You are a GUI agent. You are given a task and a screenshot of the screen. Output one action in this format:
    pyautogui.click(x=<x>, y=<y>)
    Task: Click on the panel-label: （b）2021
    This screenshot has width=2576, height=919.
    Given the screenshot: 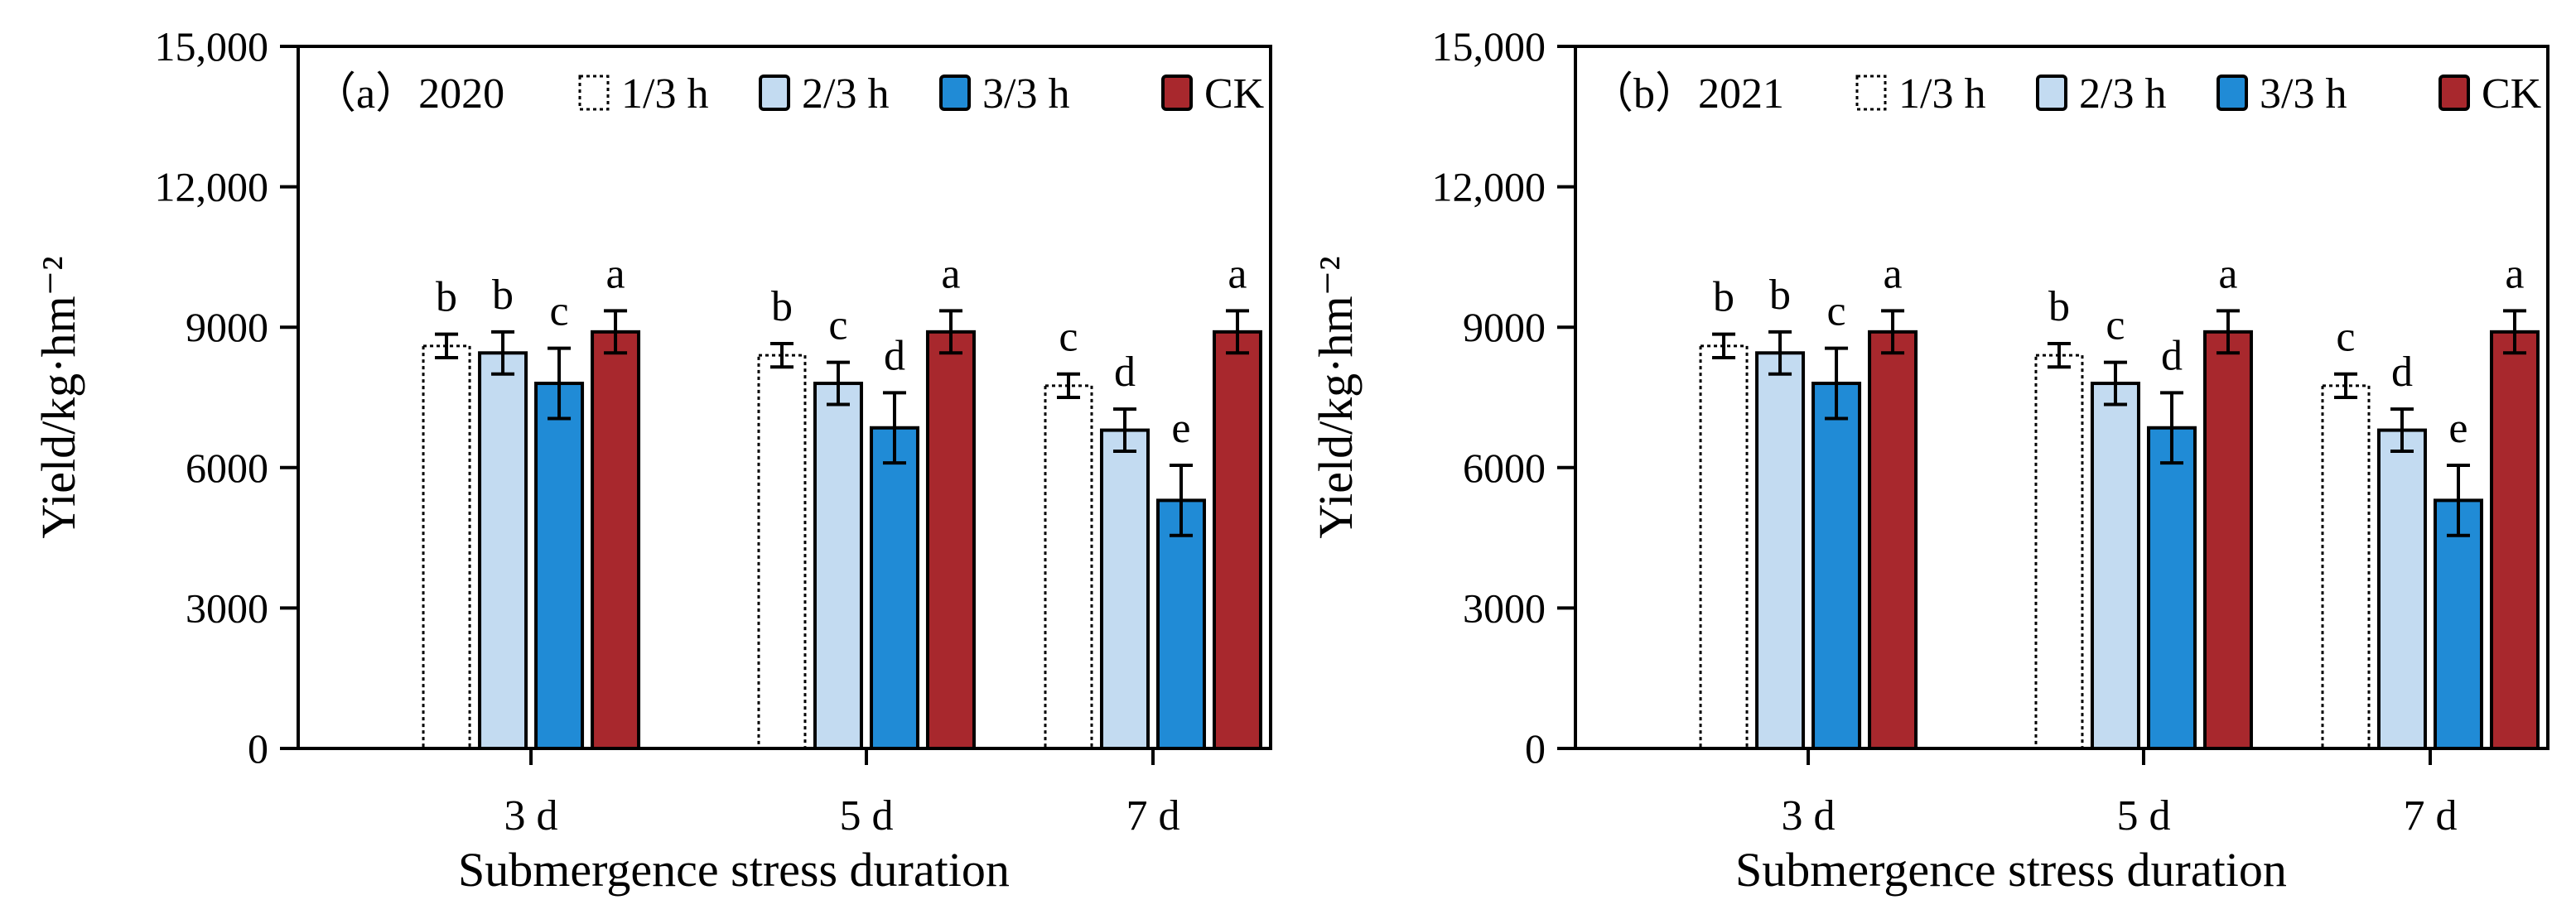 What is the action you would take?
    pyautogui.click(x=1687, y=94)
    